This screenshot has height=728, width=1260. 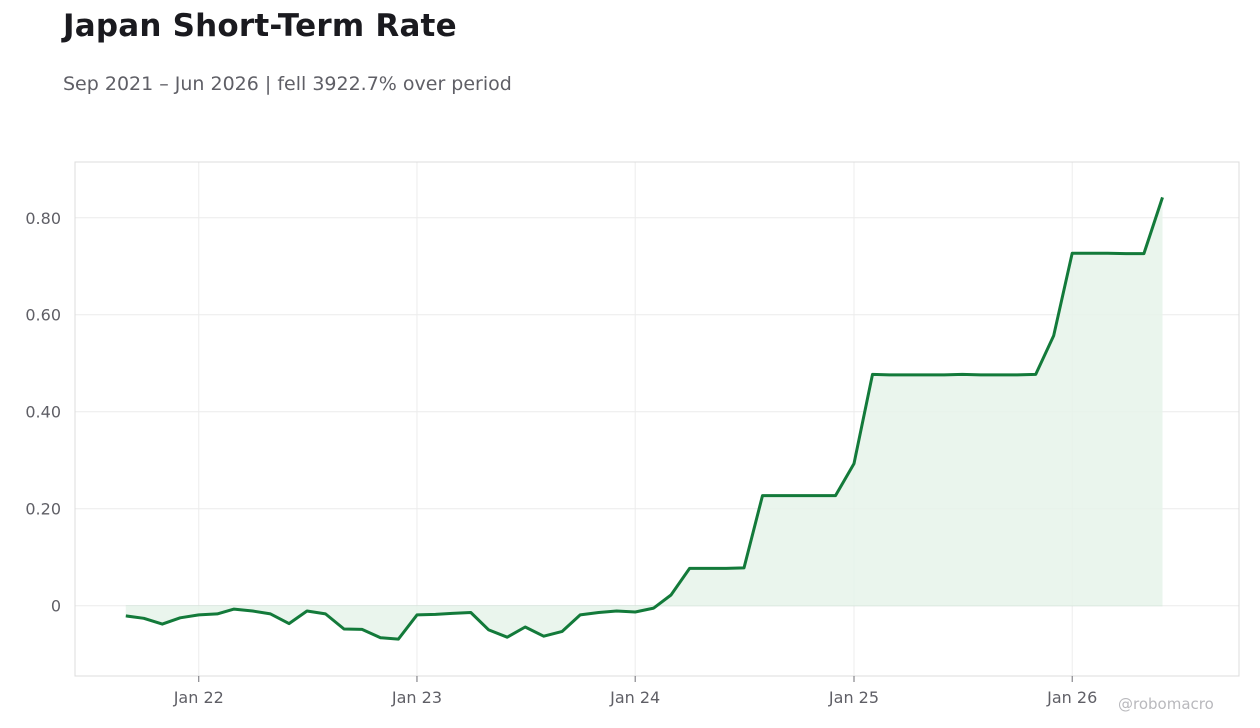 What do you see at coordinates (198, 697) in the screenshot?
I see `x-tick-label: Jan 22` at bounding box center [198, 697].